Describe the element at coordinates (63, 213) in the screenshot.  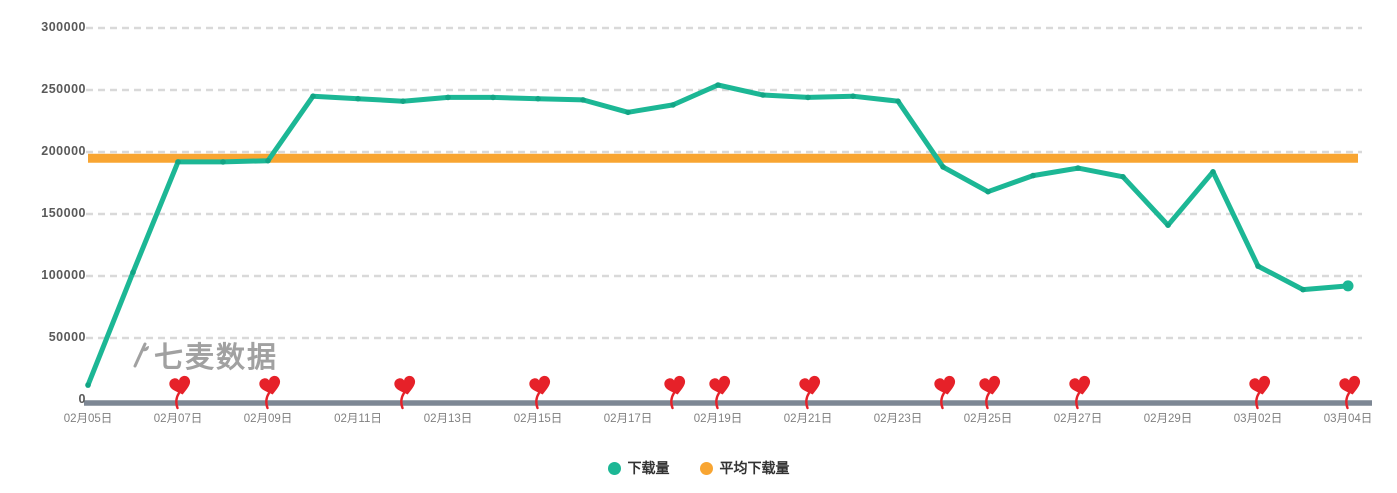
I see `y-axis-tick-label: 150000` at that location.